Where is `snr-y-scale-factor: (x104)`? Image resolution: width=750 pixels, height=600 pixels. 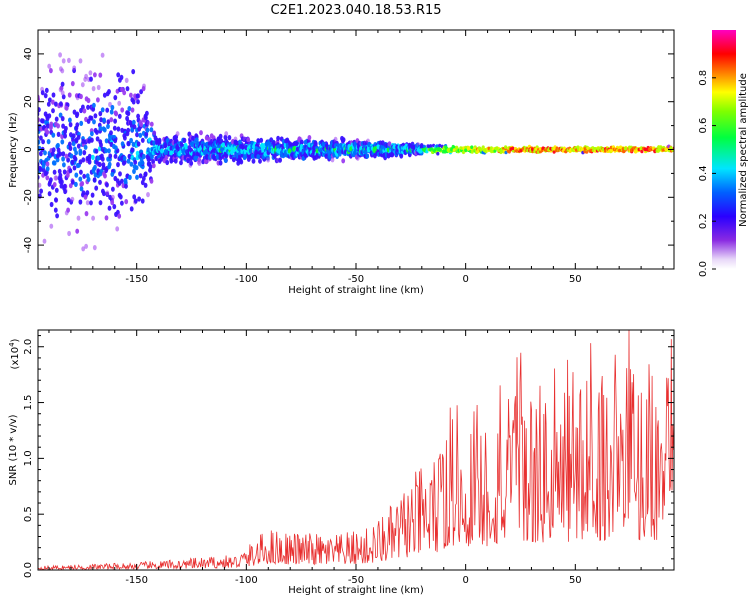 snr-y-scale-factor: (x104) is located at coordinates (14, 353).